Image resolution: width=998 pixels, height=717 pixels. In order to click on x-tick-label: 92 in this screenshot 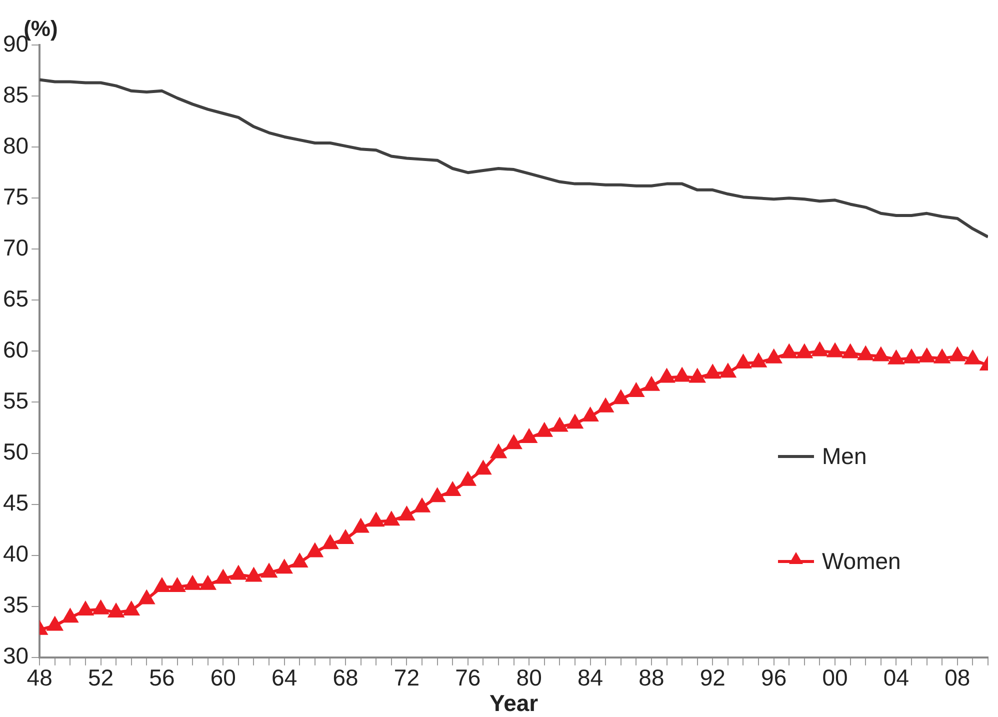, I will do `click(713, 677)`.